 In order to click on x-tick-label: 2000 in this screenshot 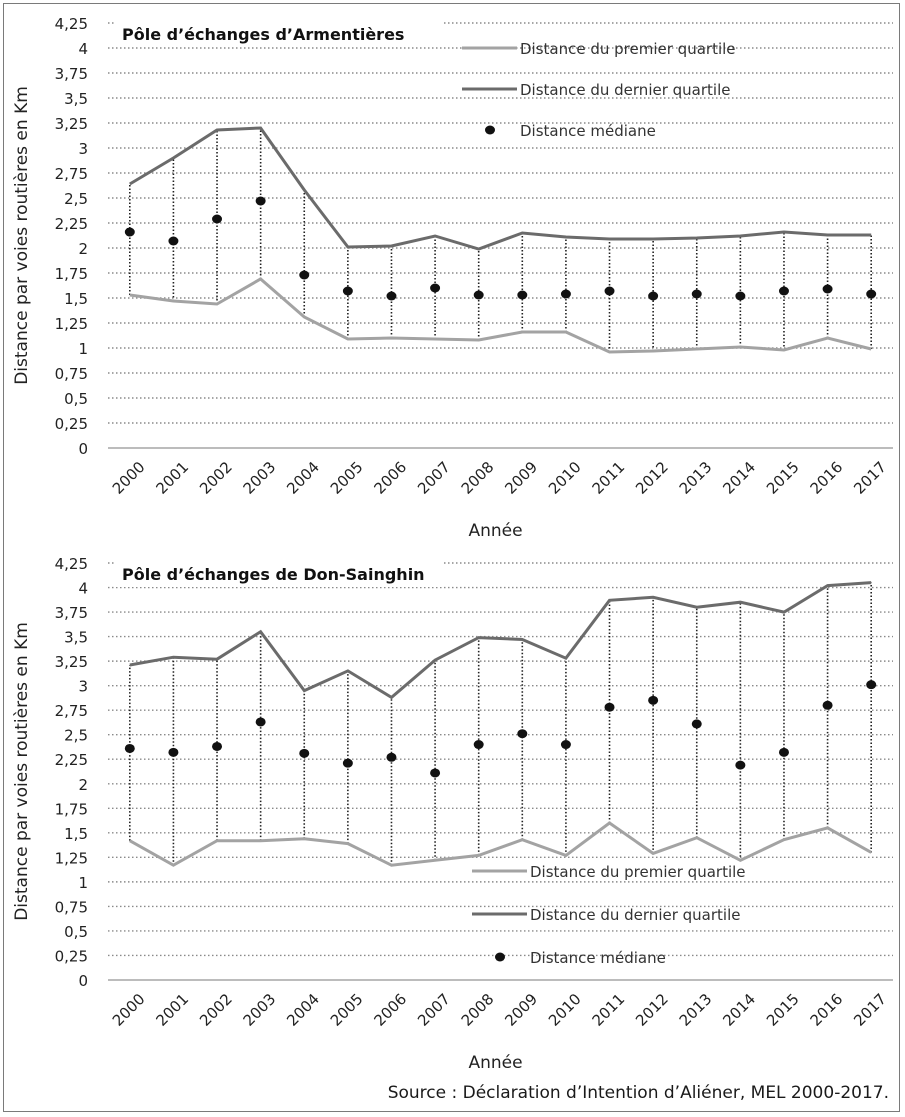, I will do `click(129, 1010)`.